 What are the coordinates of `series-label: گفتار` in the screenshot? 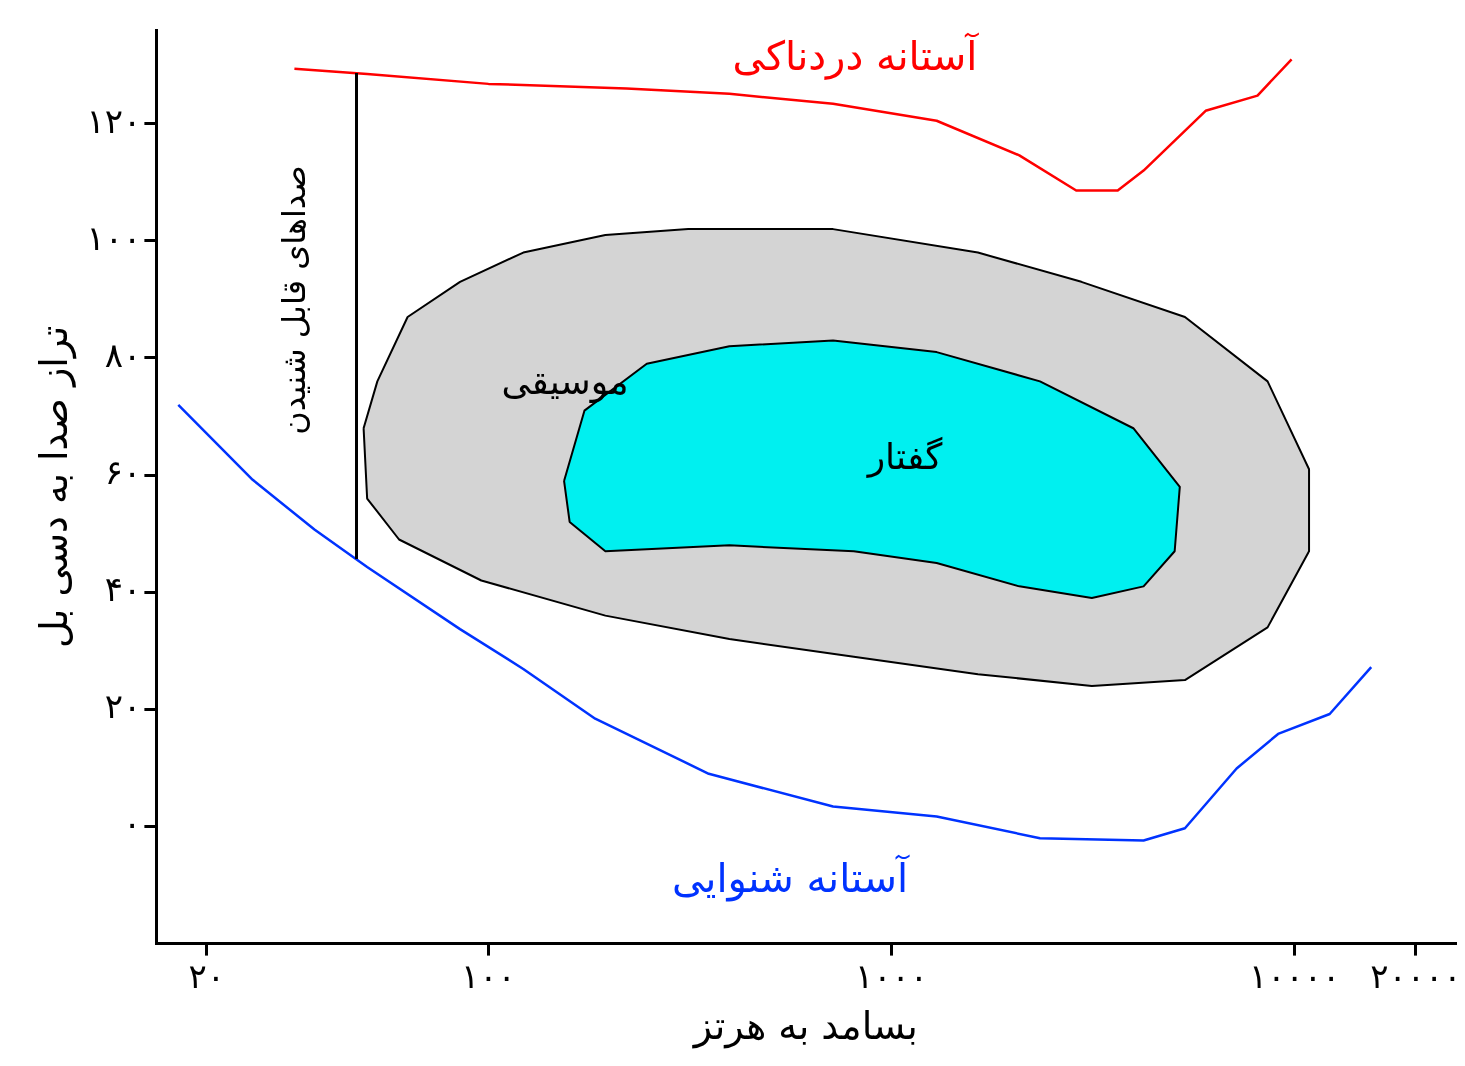 It's located at (904, 457).